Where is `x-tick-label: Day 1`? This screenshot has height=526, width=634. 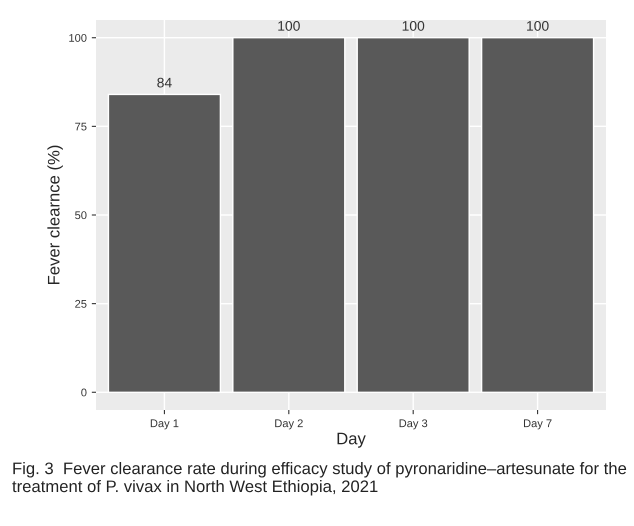 x-tick-label: Day 1 is located at coordinates (164, 424).